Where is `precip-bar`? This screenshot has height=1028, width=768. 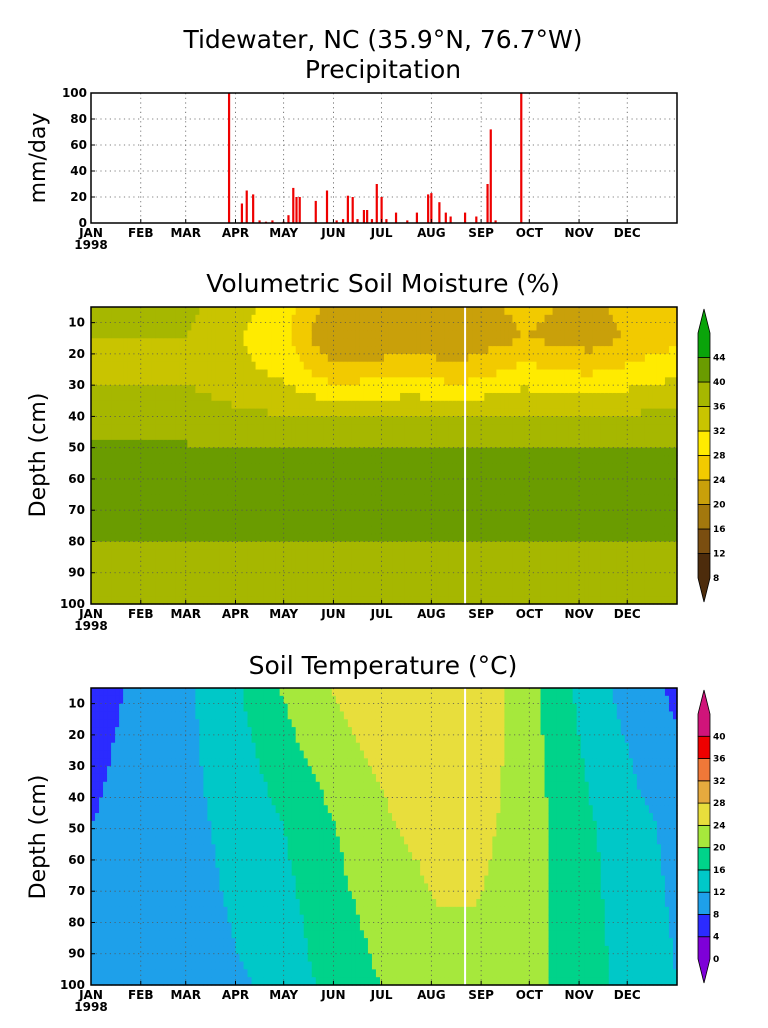
precip-bar is located at coordinates (348, 209).